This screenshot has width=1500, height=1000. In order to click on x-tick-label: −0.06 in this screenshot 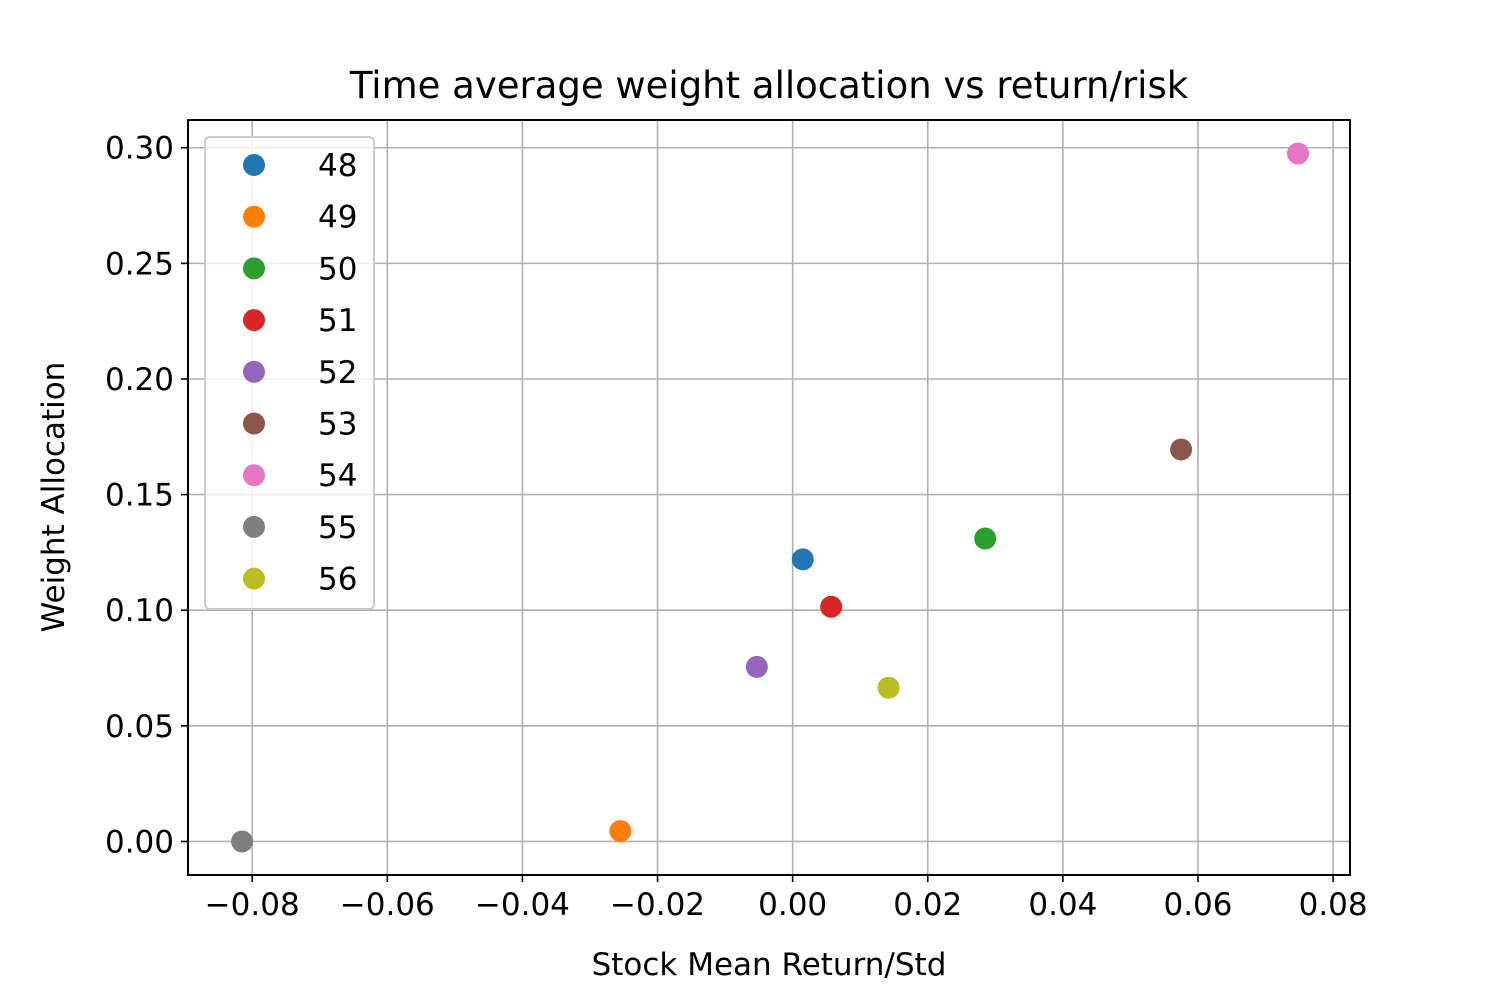, I will do `click(387, 905)`.